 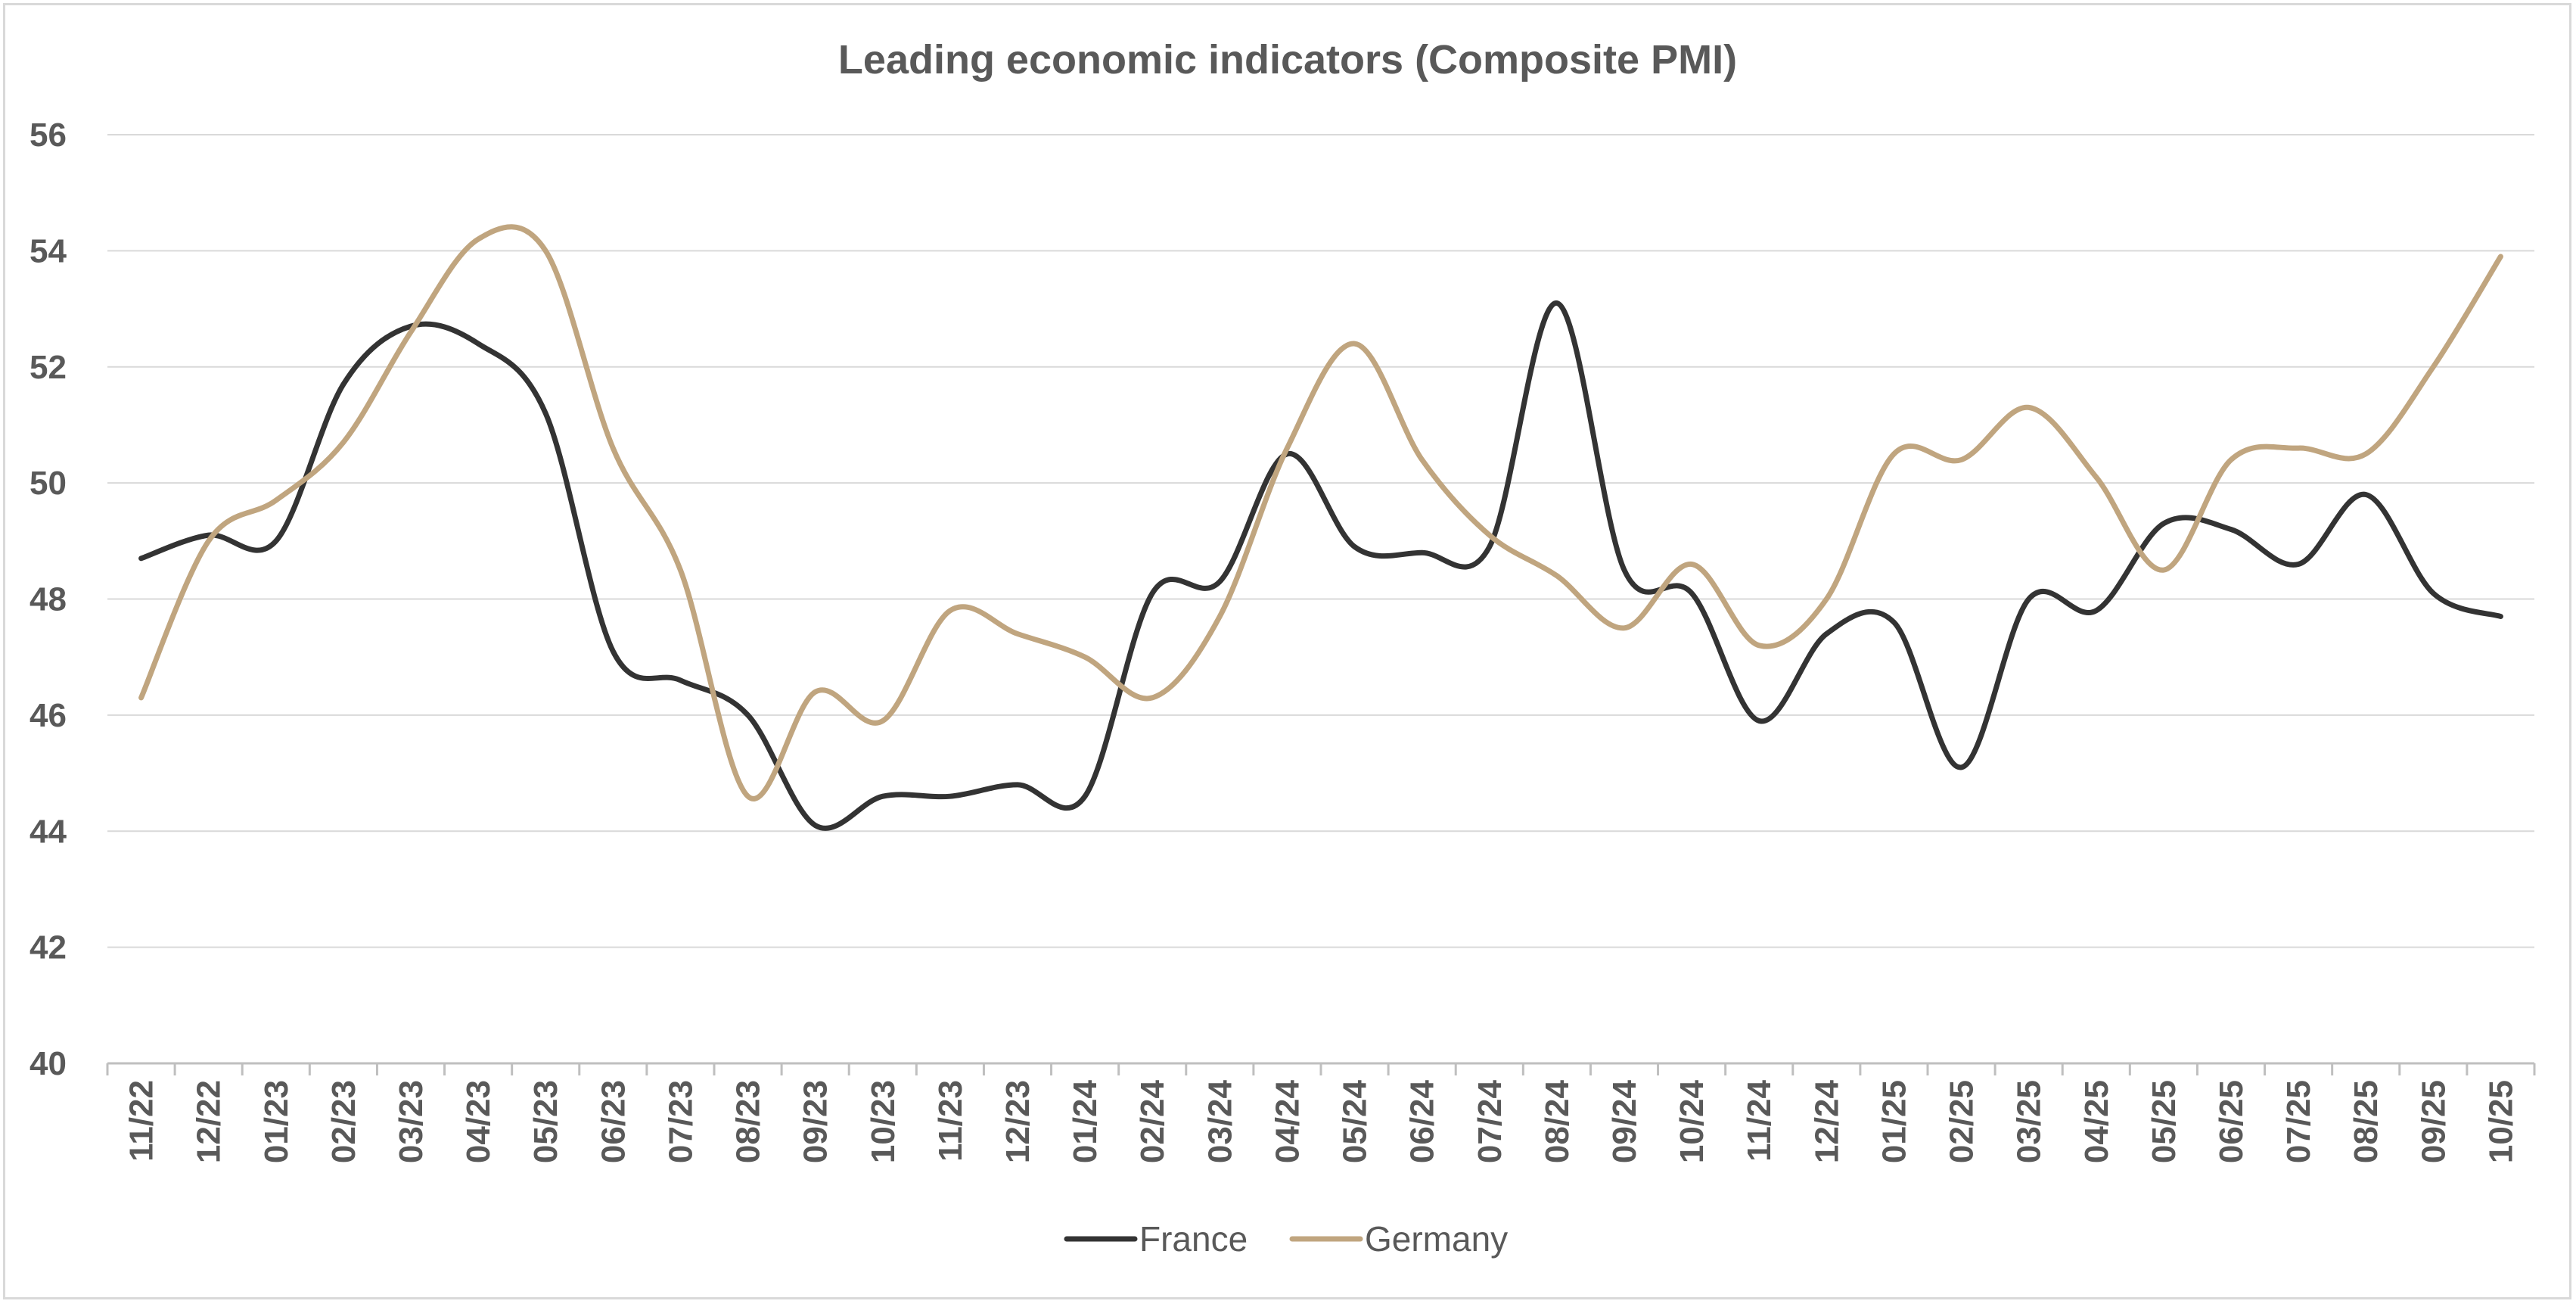 I want to click on x-tick-label-01-25: 01/25, so click(x=1894, y=1121).